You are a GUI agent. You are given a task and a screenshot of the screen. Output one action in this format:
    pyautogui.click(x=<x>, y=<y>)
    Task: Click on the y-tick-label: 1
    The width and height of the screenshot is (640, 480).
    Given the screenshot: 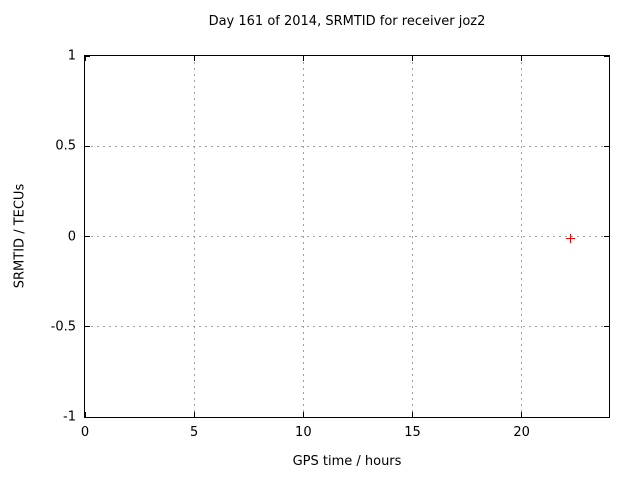 What is the action you would take?
    pyautogui.click(x=71, y=56)
    